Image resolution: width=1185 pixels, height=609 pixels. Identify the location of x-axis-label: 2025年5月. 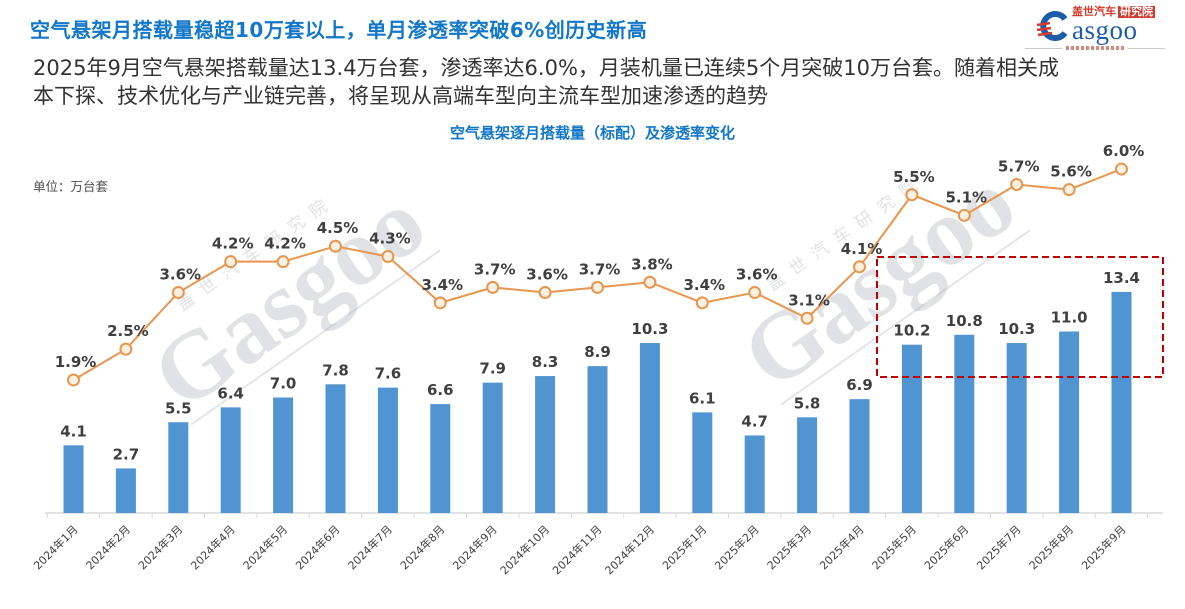
(894, 547).